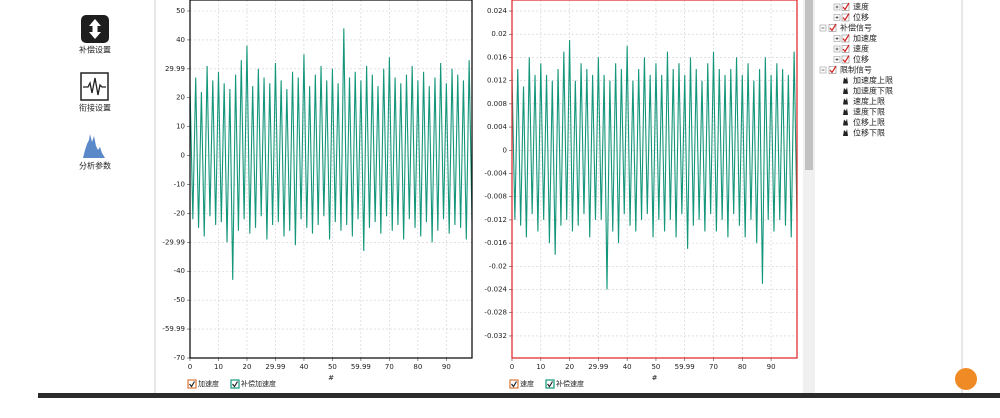 This screenshot has width=1000, height=418. What do you see at coordinates (495, 220) in the screenshot?
I see `y-tick-label: -0.012` at bounding box center [495, 220].